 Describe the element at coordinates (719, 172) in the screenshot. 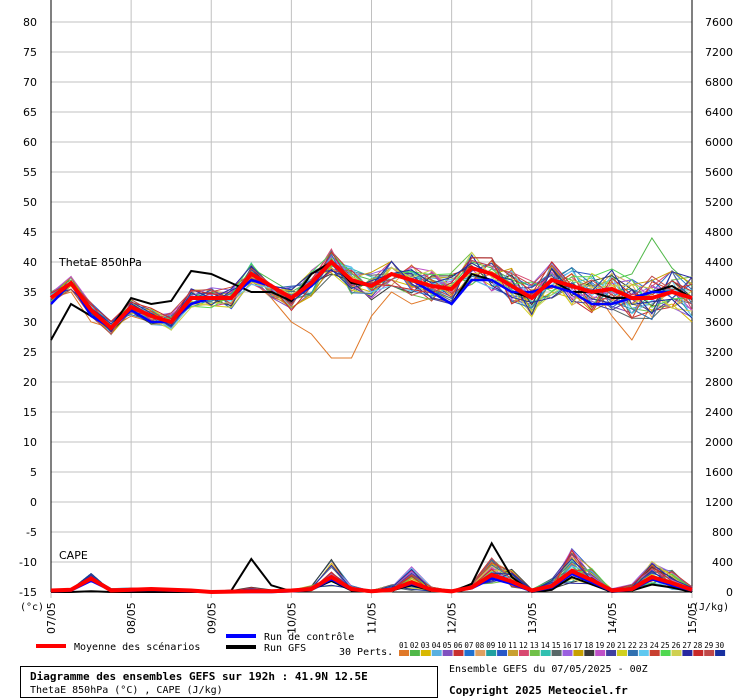

I see `y-right-tick-label: 5600` at that location.